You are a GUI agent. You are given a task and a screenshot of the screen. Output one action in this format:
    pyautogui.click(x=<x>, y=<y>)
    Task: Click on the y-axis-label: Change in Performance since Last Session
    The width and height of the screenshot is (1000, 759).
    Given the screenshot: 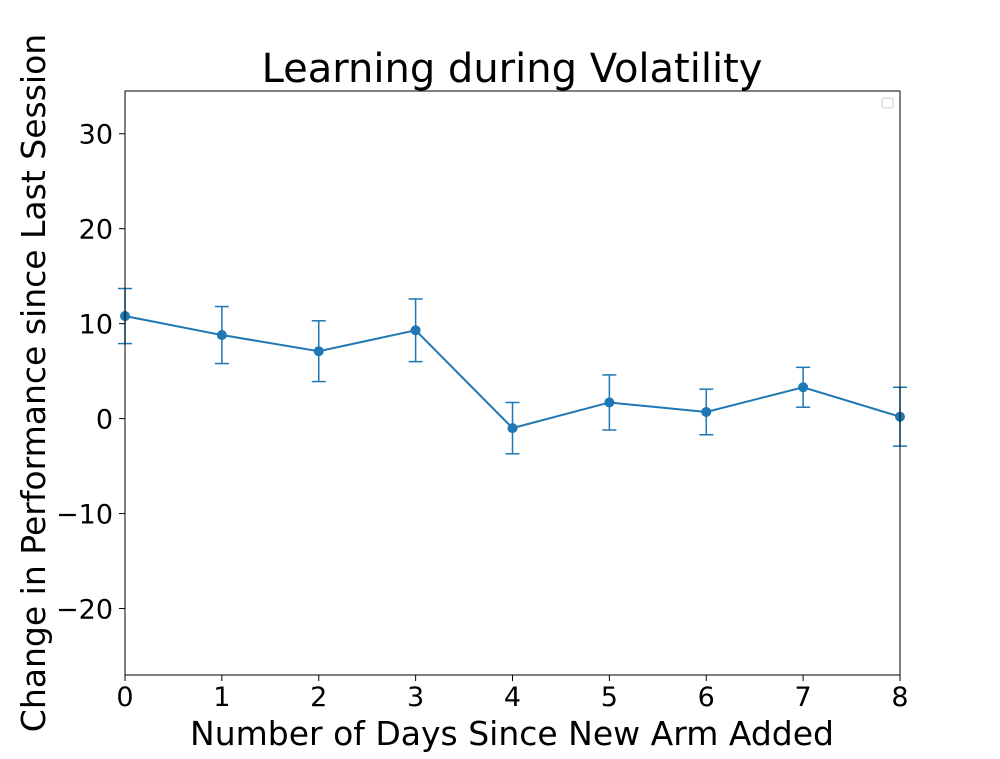 What is the action you would take?
    pyautogui.click(x=33, y=383)
    